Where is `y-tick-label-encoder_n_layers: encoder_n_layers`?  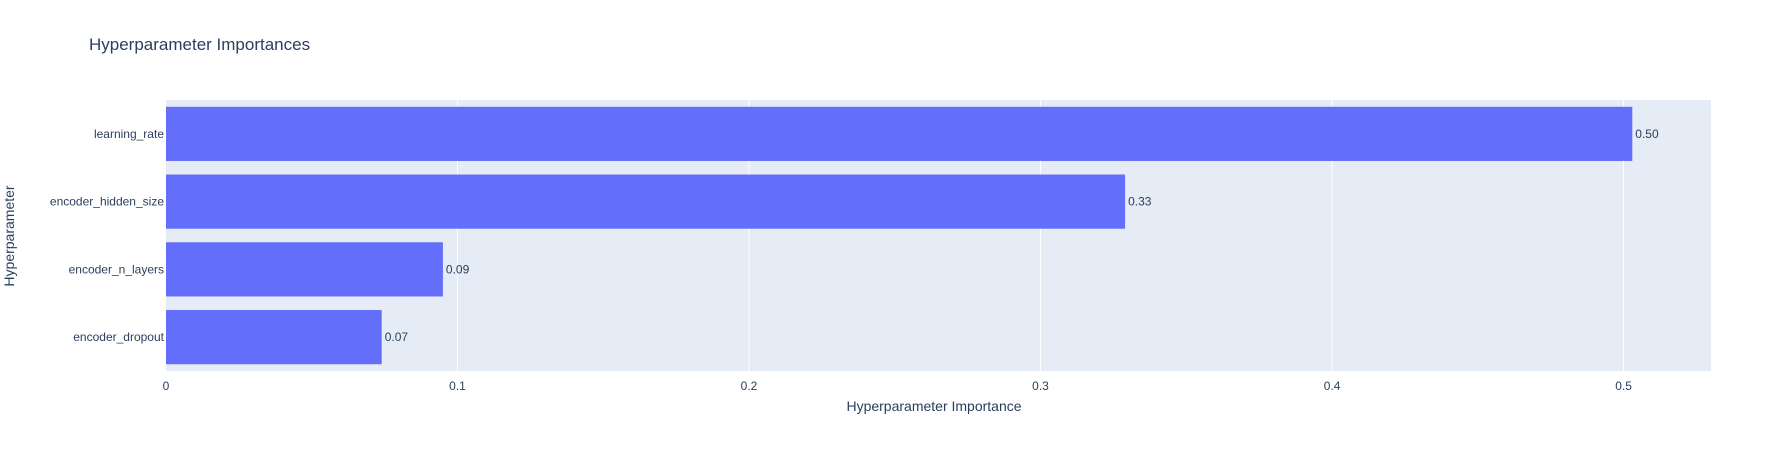 y-tick-label-encoder_n_layers: encoder_n_layers is located at coordinates (116, 269).